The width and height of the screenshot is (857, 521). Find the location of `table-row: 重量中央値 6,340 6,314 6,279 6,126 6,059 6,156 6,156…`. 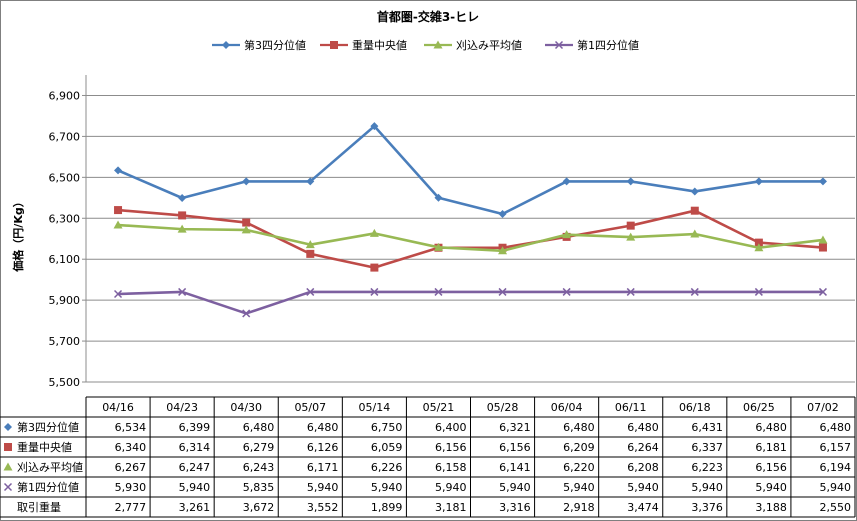

table-row: 重量中央値 6,340 6,314 6,279 6,126 6,059 6,156 6,156… is located at coordinates (427, 447).